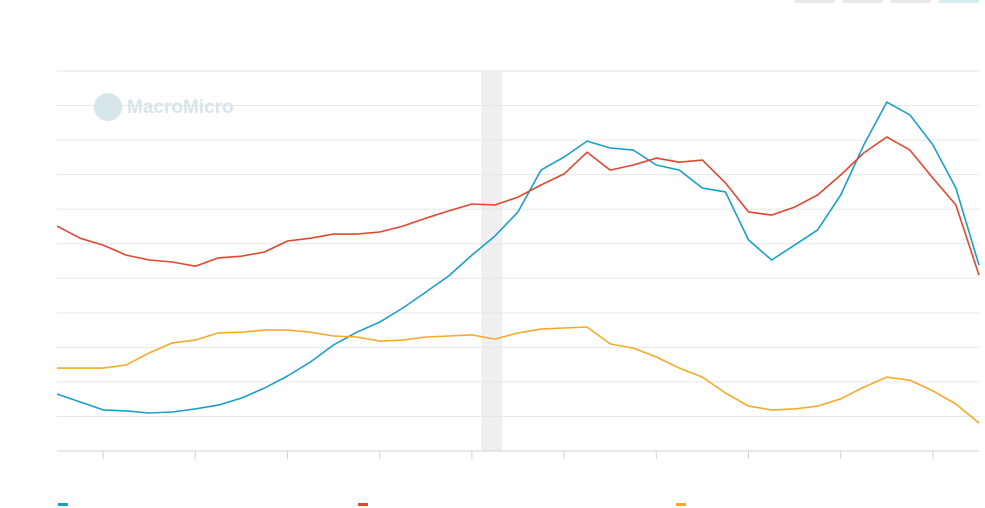 The image size is (985, 508). I want to click on toolbar, so click(887, 1).